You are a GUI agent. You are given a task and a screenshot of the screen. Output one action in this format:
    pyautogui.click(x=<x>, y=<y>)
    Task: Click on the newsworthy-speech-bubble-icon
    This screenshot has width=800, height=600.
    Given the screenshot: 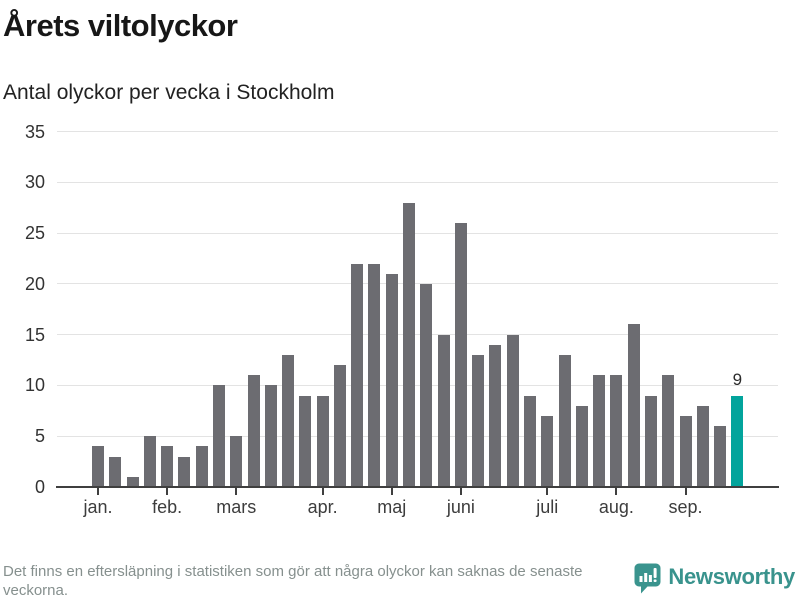 What is the action you would take?
    pyautogui.click(x=647, y=578)
    